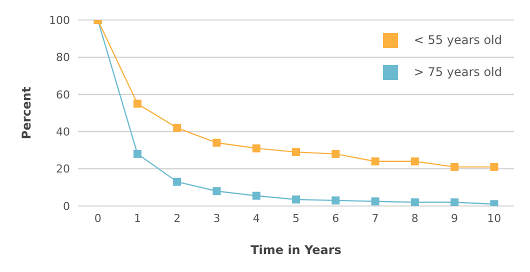 This screenshot has width=530, height=272. Describe the element at coordinates (63, 169) in the screenshot. I see `y-tick-label: 20` at that location.